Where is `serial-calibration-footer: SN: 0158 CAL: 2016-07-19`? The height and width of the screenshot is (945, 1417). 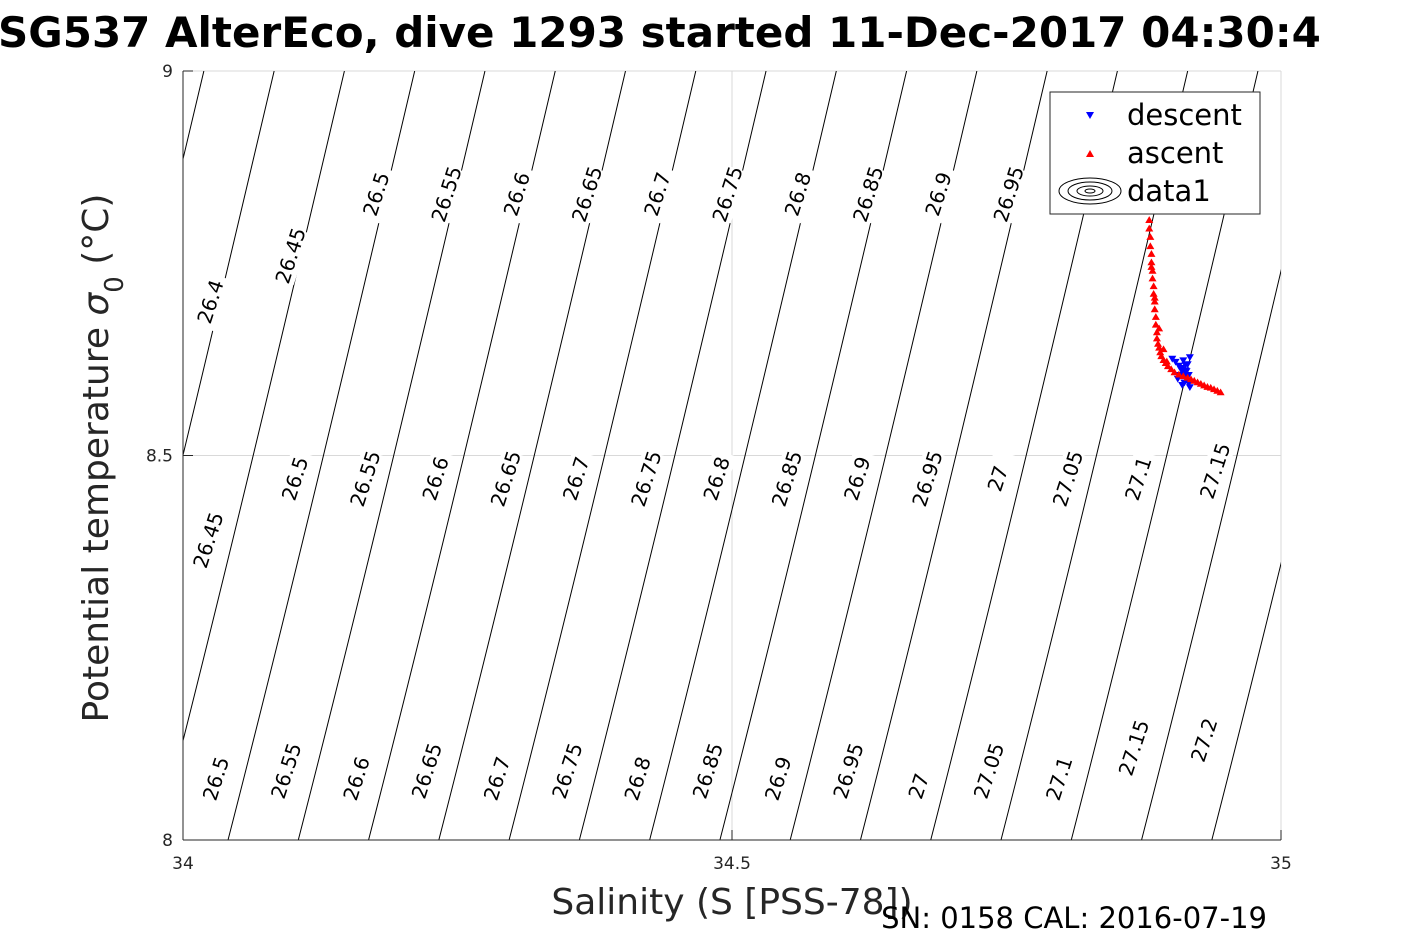
serial-calibration-footer: SN: 0158 CAL: 2016-07-19 is located at coordinates (1074, 918).